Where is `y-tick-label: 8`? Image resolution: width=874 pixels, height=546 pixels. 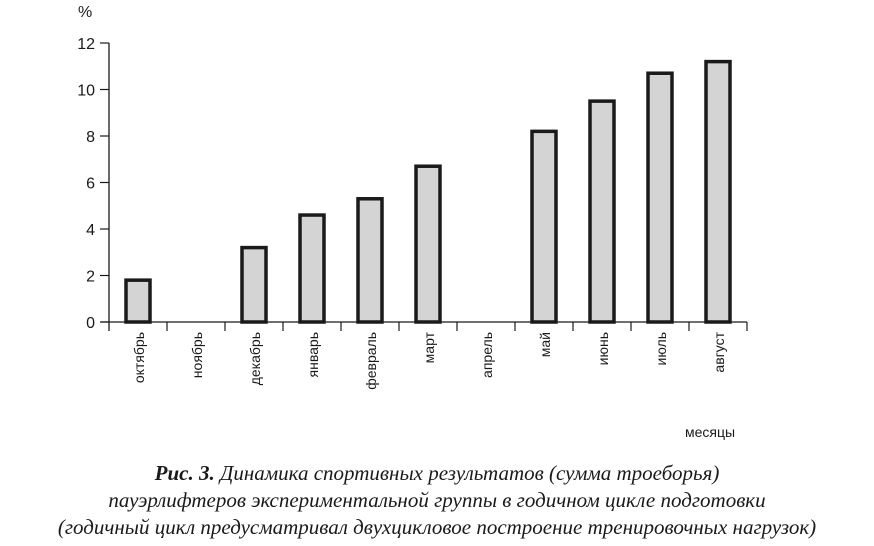
y-tick-label: 8 is located at coordinates (90, 137).